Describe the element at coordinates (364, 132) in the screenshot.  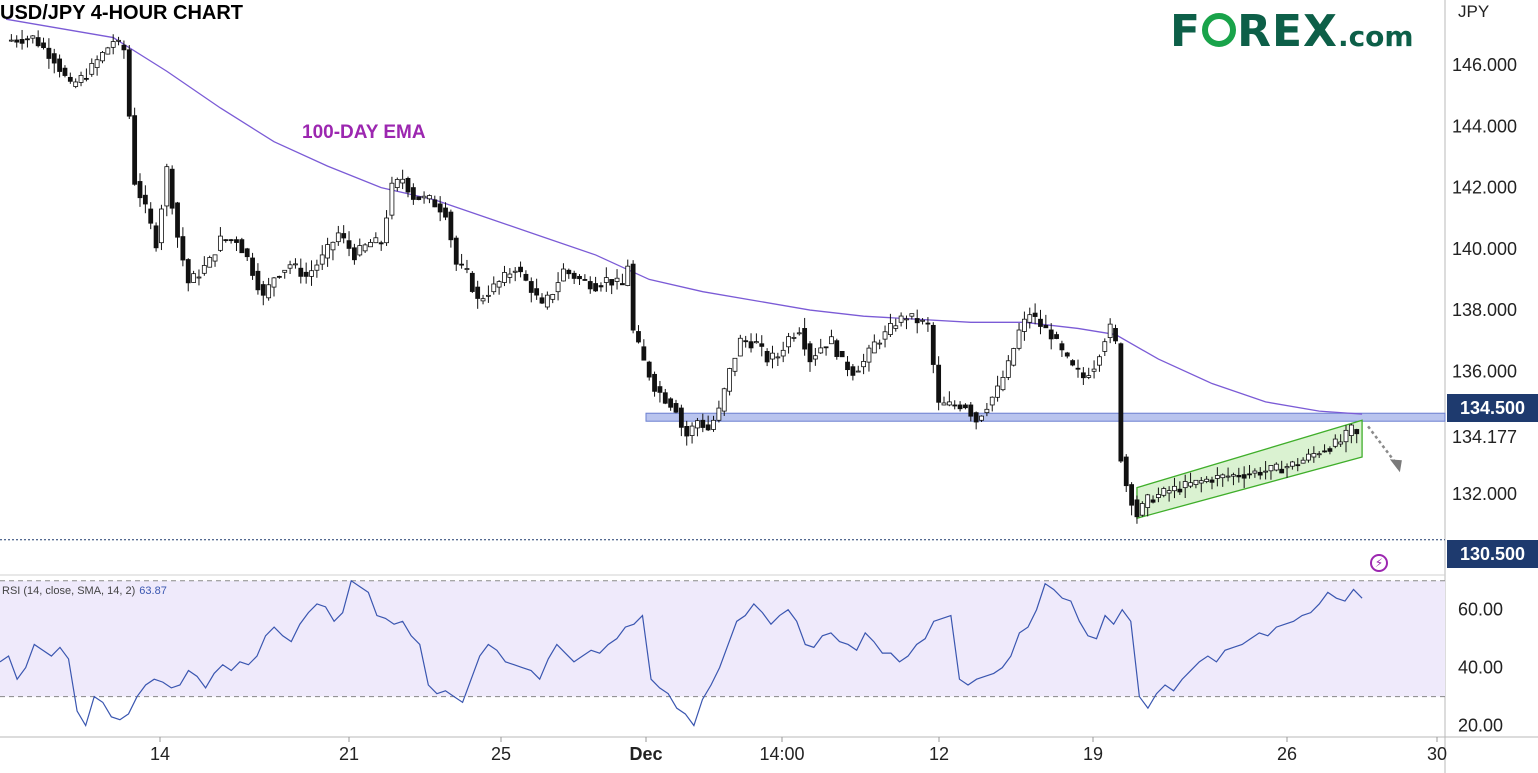
I see `ema-label: 100-DAY EMA` at that location.